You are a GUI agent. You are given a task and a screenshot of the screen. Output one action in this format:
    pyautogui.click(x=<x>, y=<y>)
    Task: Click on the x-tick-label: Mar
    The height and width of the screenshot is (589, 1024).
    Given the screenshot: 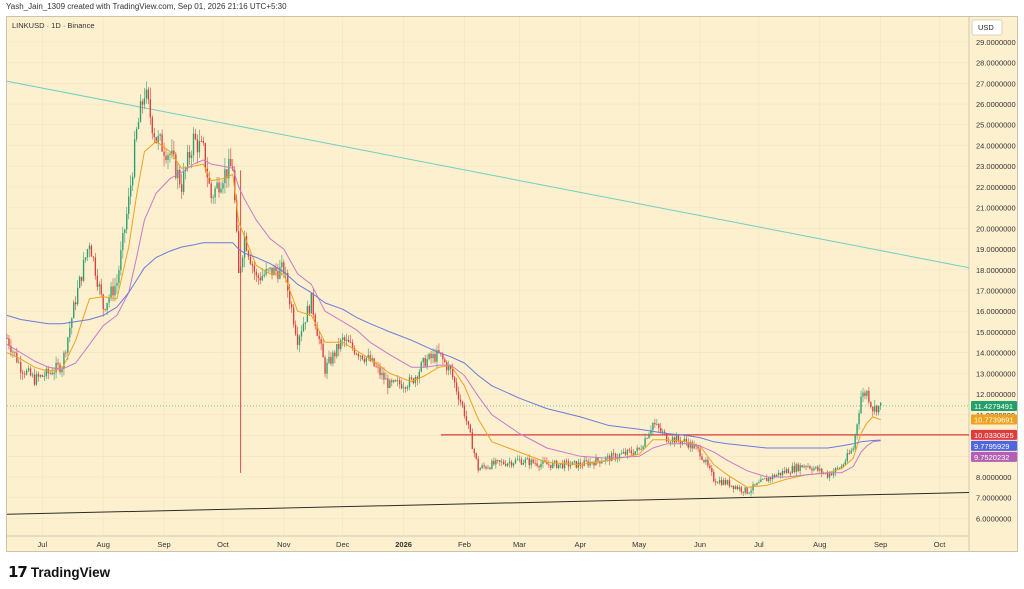 What is the action you would take?
    pyautogui.click(x=519, y=544)
    